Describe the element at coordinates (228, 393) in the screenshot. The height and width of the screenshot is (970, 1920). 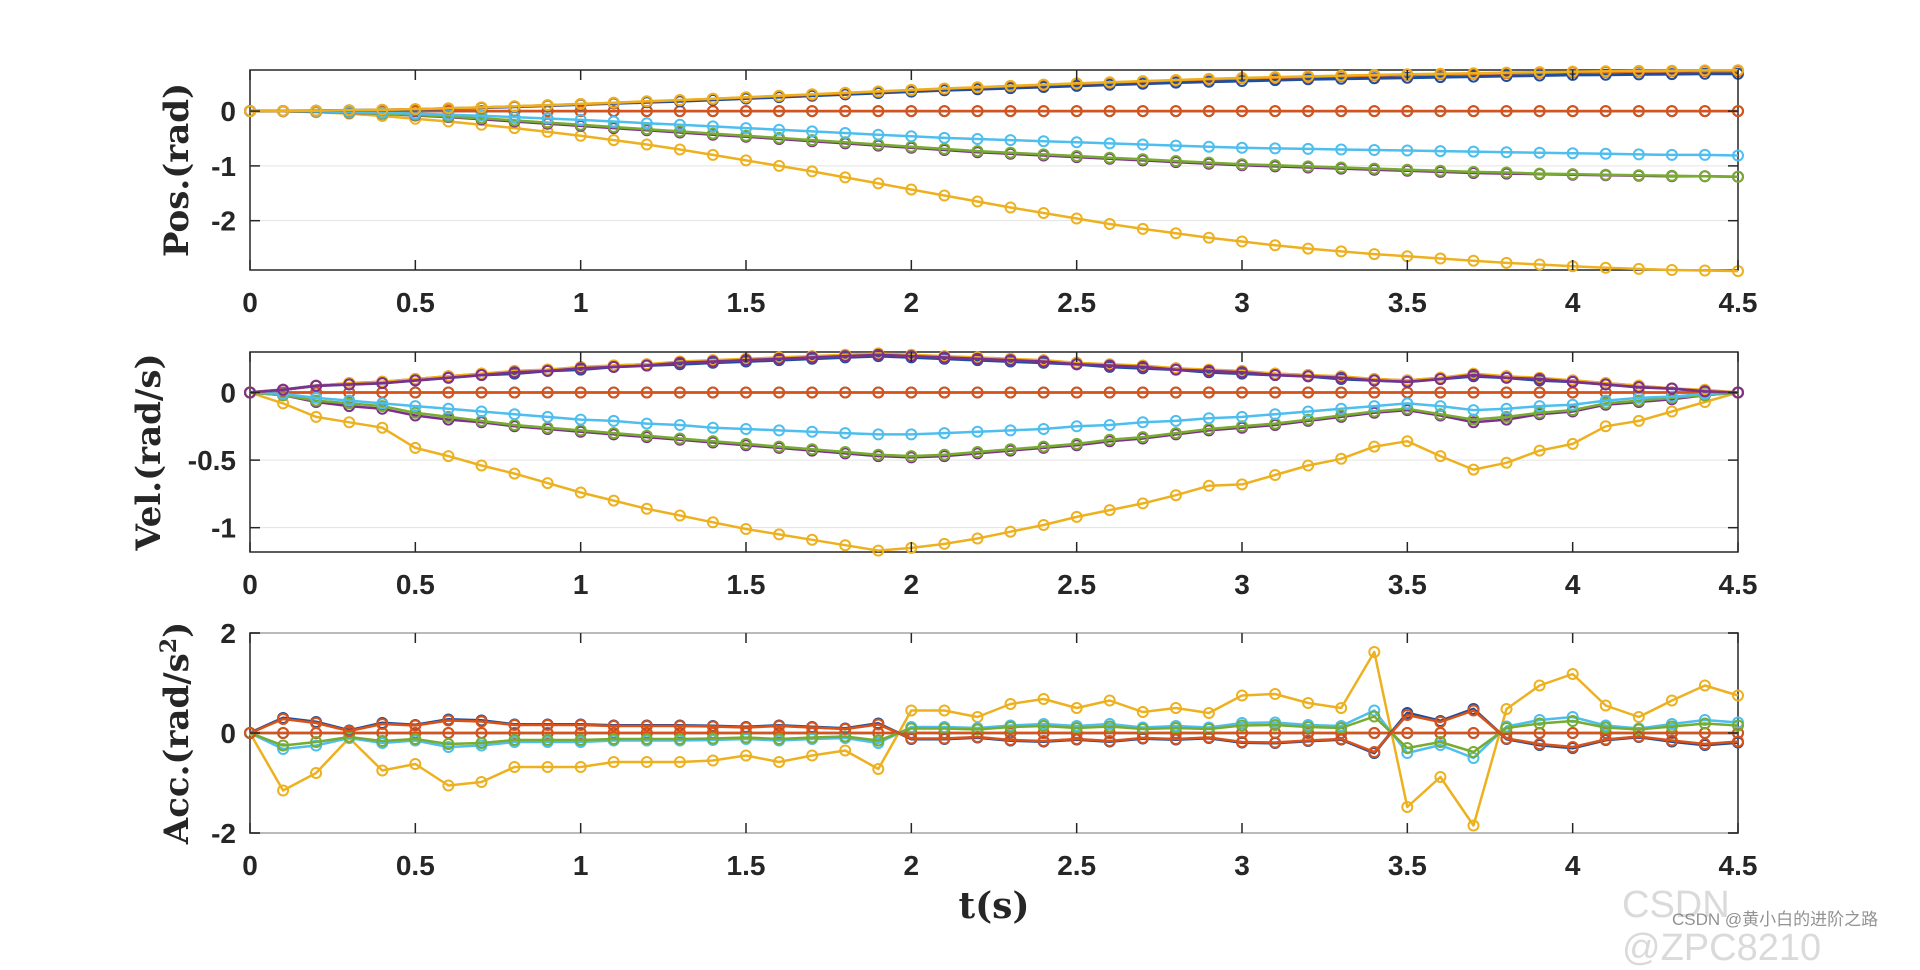
I see `y-tick-label: 0` at that location.